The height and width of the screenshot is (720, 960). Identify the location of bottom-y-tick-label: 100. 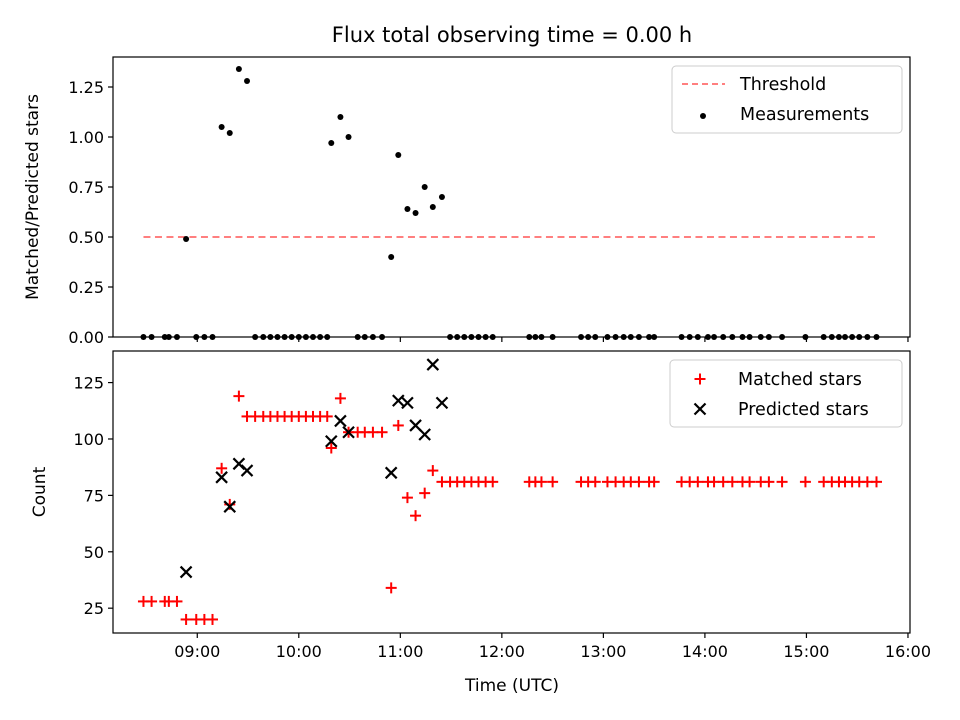
(88, 439).